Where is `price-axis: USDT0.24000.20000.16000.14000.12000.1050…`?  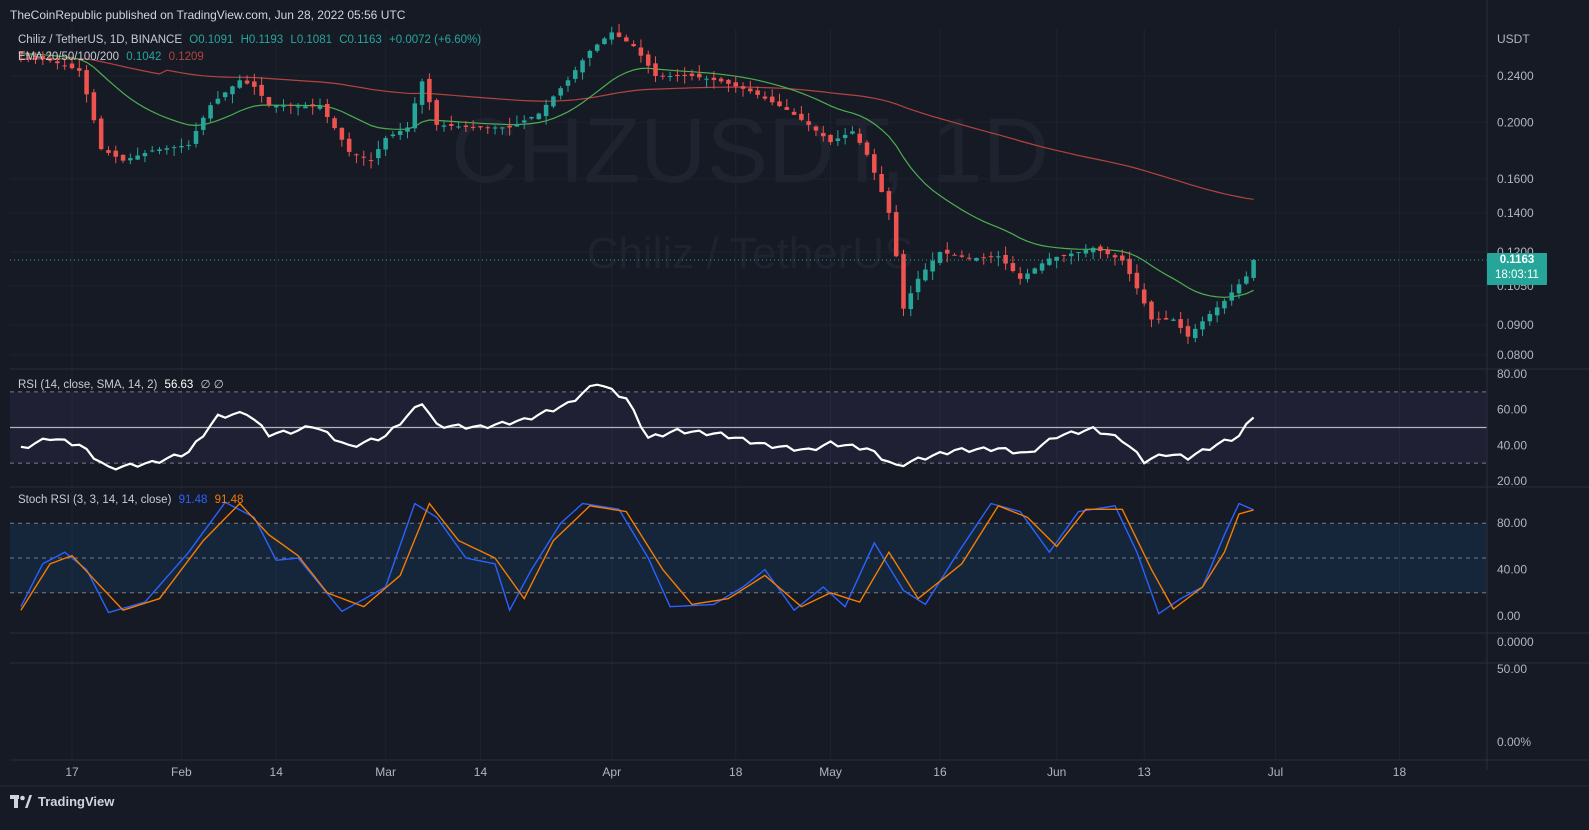
price-axis: USDT0.24000.20000.16000.14000.12000.1050… is located at coordinates (1515, 390).